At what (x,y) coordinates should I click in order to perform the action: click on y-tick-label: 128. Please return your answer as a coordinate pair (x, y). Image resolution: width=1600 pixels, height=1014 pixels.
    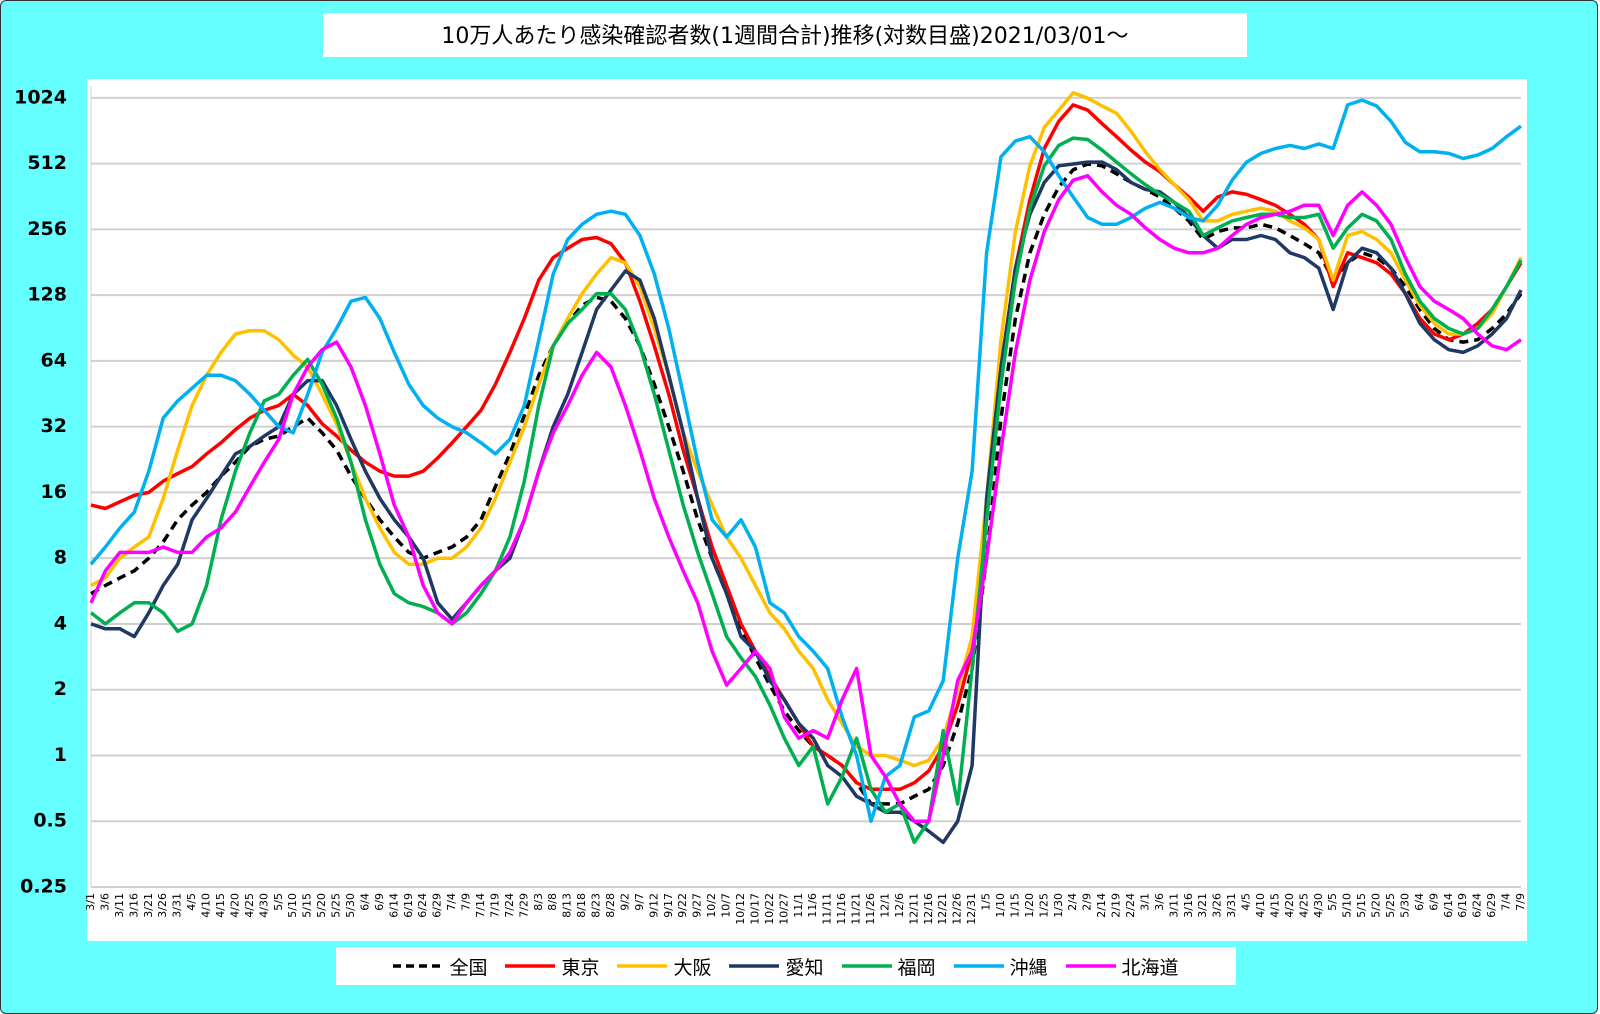
    Looking at the image, I should click on (47, 295).